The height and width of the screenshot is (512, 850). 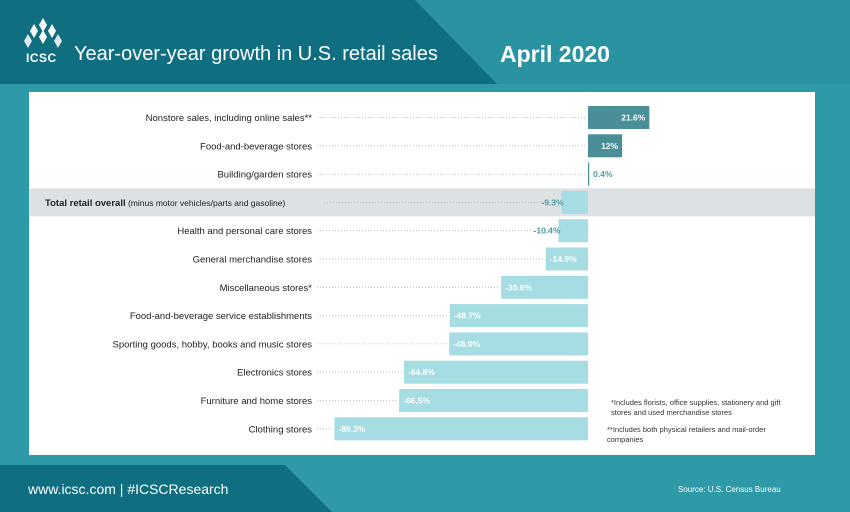 What do you see at coordinates (416, 401) in the screenshot?
I see `value-label-furniture-and-home-stores: -66.5%` at bounding box center [416, 401].